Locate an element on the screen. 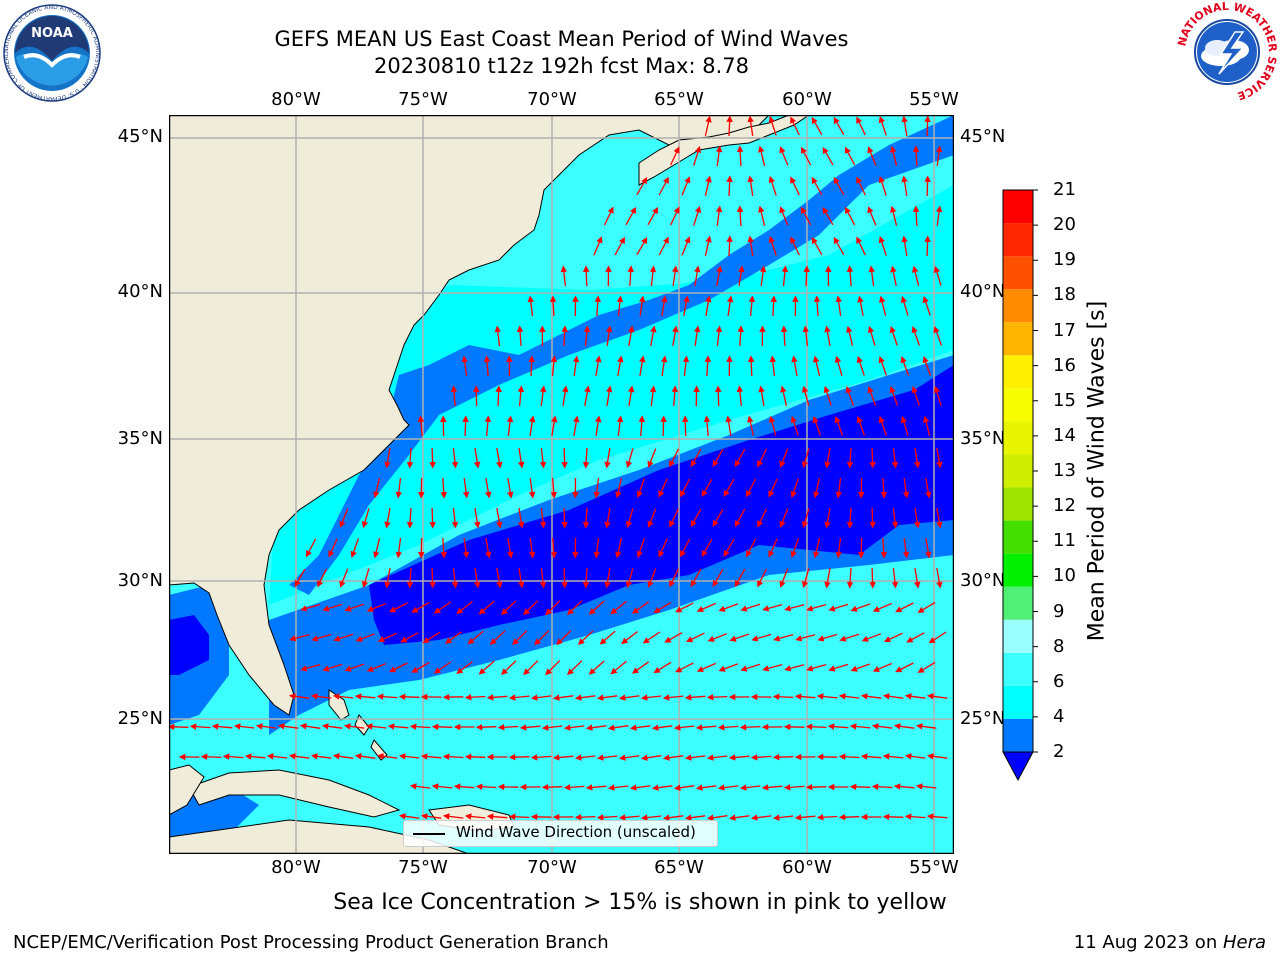  colorbar-label: 19 is located at coordinates (1064, 260).